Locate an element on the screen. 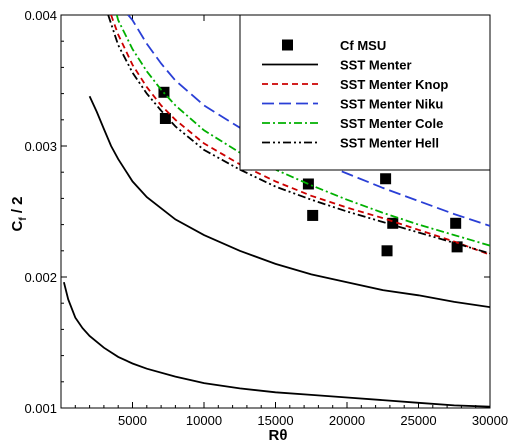 Image resolution: width=514 pixels, height=447 pixels. x-tick-label: 15000 is located at coordinates (275, 420).